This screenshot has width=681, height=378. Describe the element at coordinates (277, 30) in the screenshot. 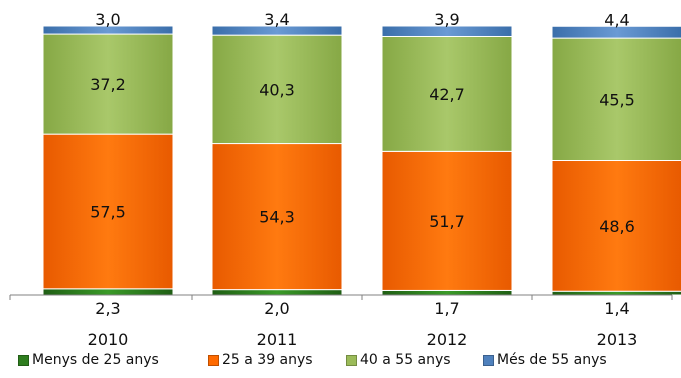

I see `bar-segment-2011-s3` at that location.